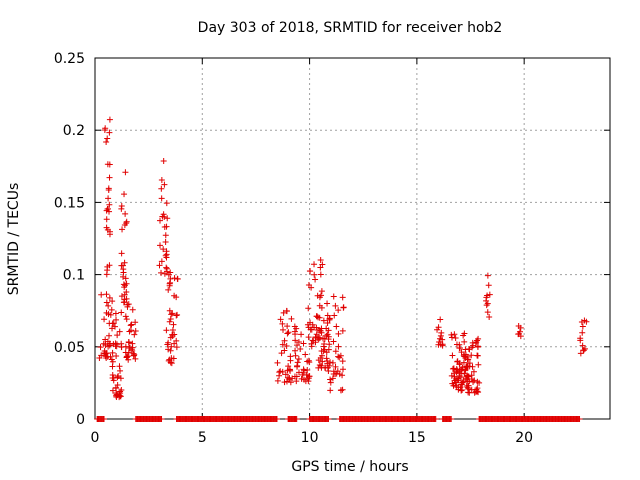 The width and height of the screenshot is (640, 480). What do you see at coordinates (417, 438) in the screenshot?
I see `x-tick-label: 15` at bounding box center [417, 438].